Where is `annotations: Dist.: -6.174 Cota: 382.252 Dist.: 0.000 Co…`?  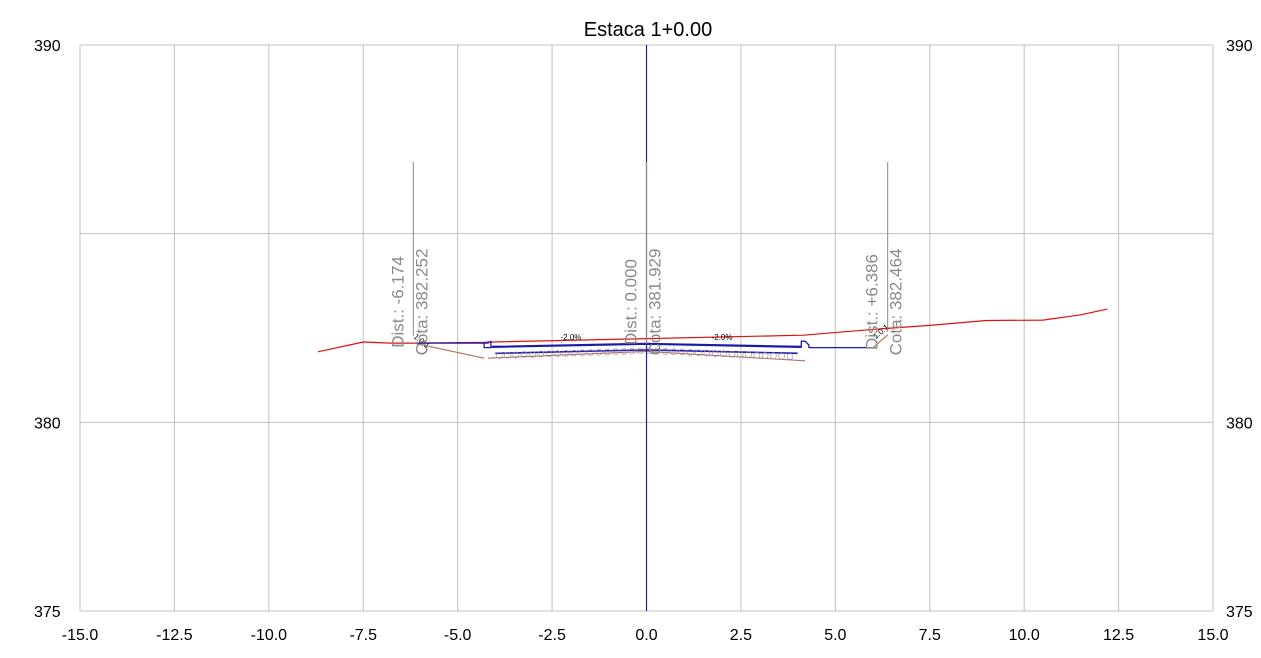
annotations: Dist.: -6.174 Cota: 382.252 Dist.: 0.000 Co… is located at coordinates (647, 258).